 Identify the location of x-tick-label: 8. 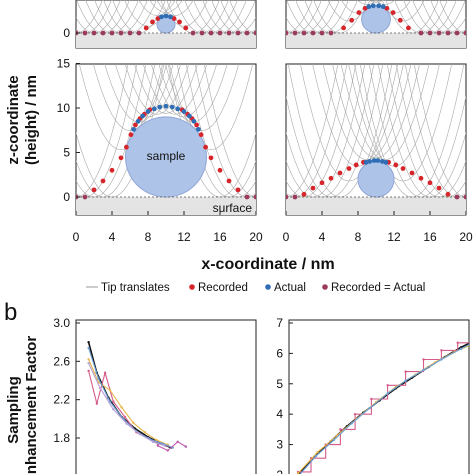
(148, 237).